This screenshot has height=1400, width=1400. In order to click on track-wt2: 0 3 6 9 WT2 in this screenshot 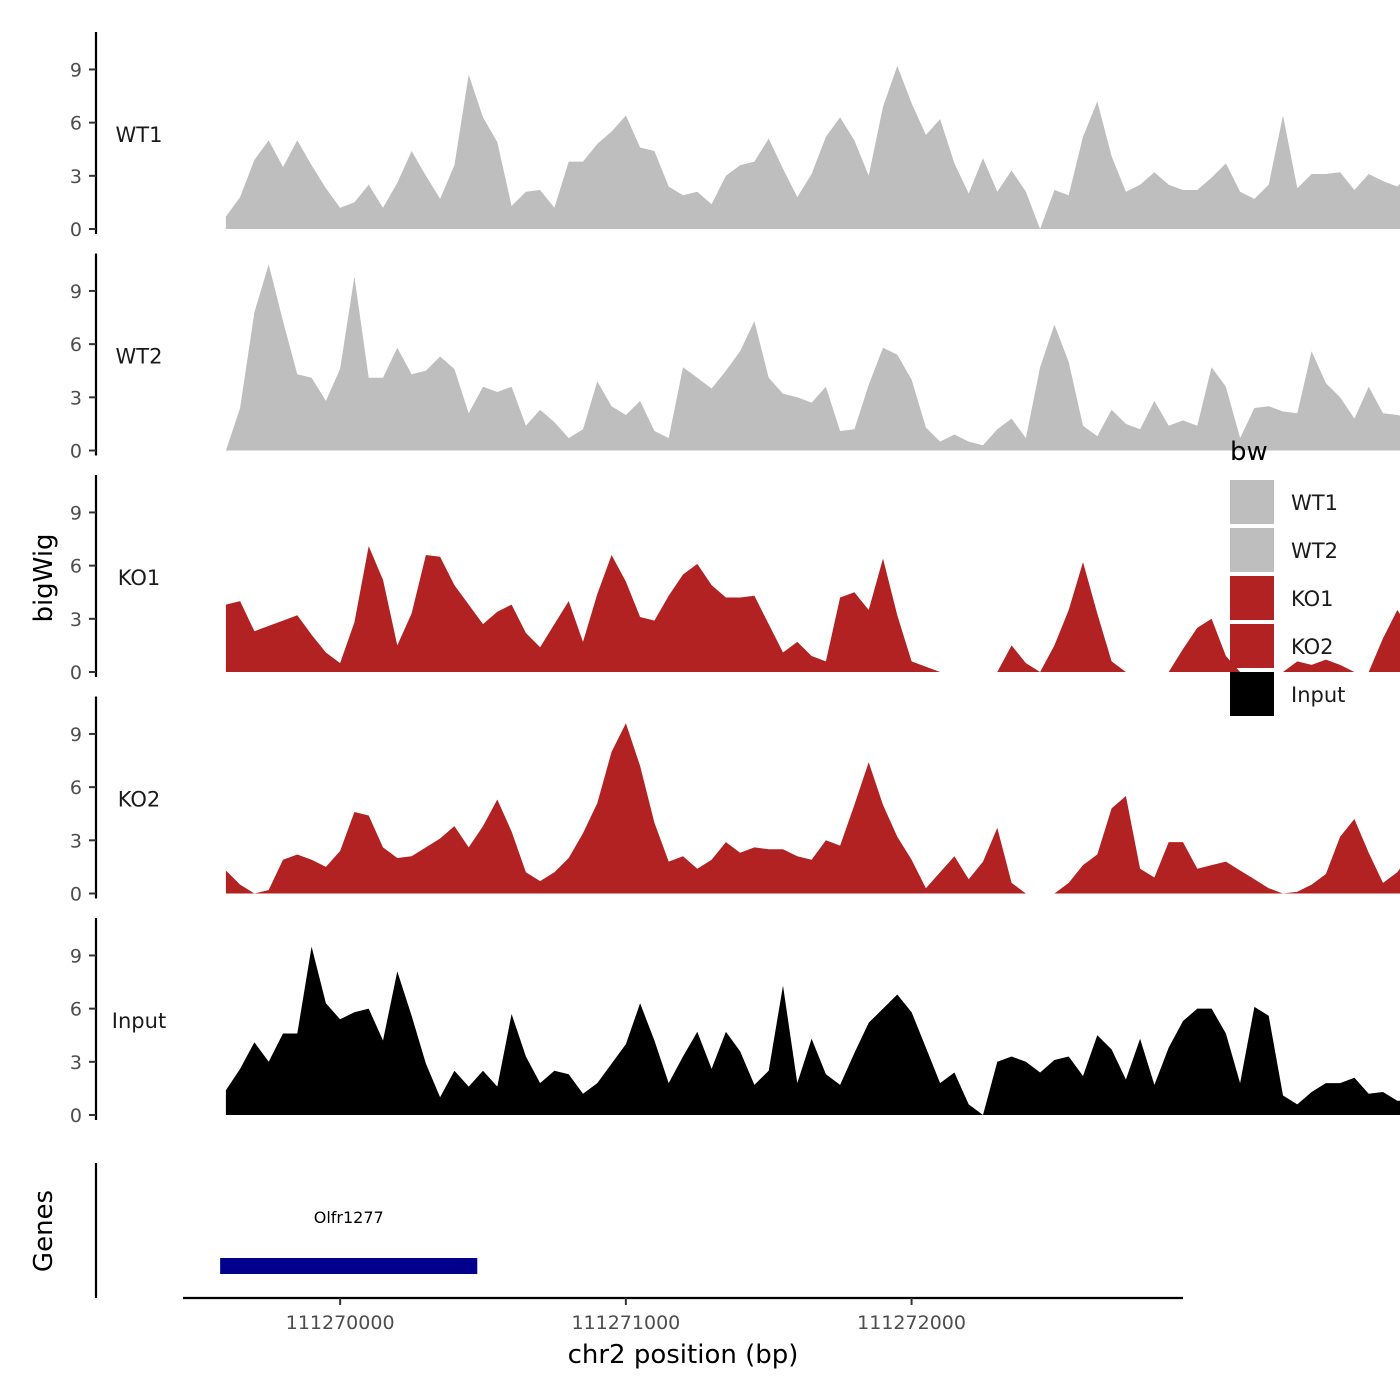, I will do `click(735, 358)`.